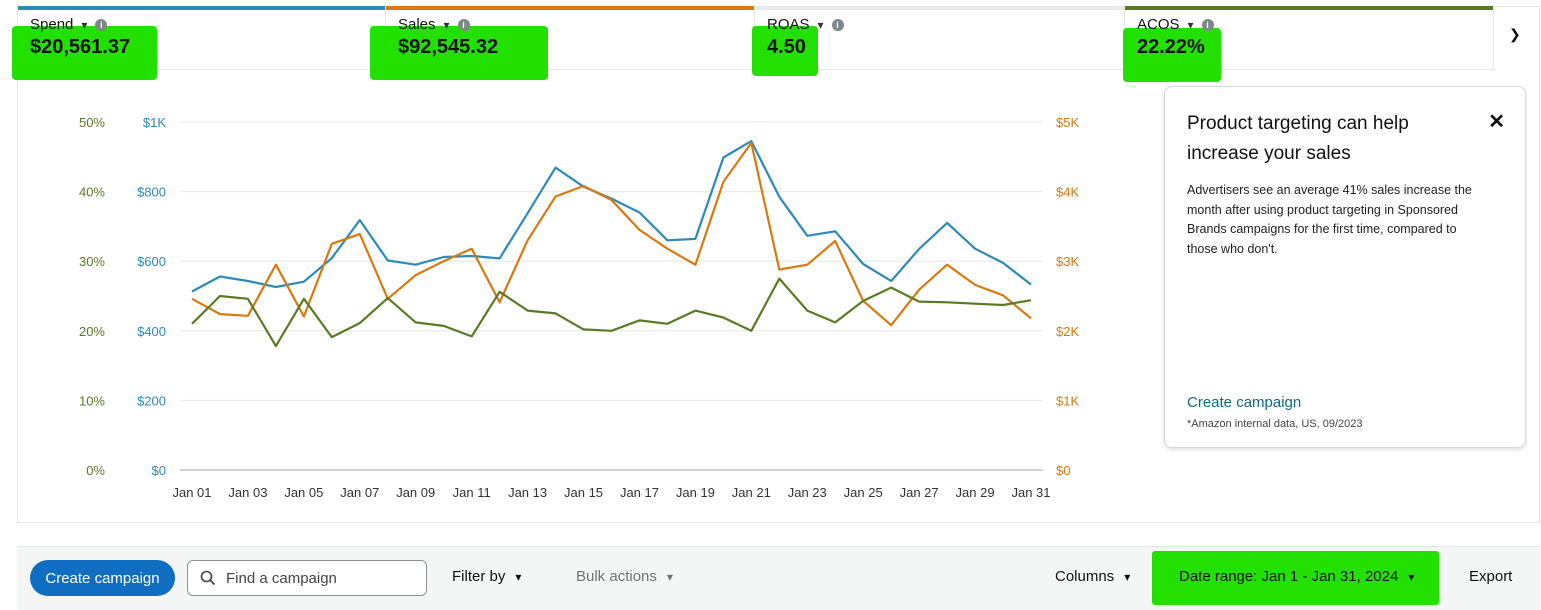 This screenshot has height=610, width=1541. I want to click on search-box, so click(307, 578).